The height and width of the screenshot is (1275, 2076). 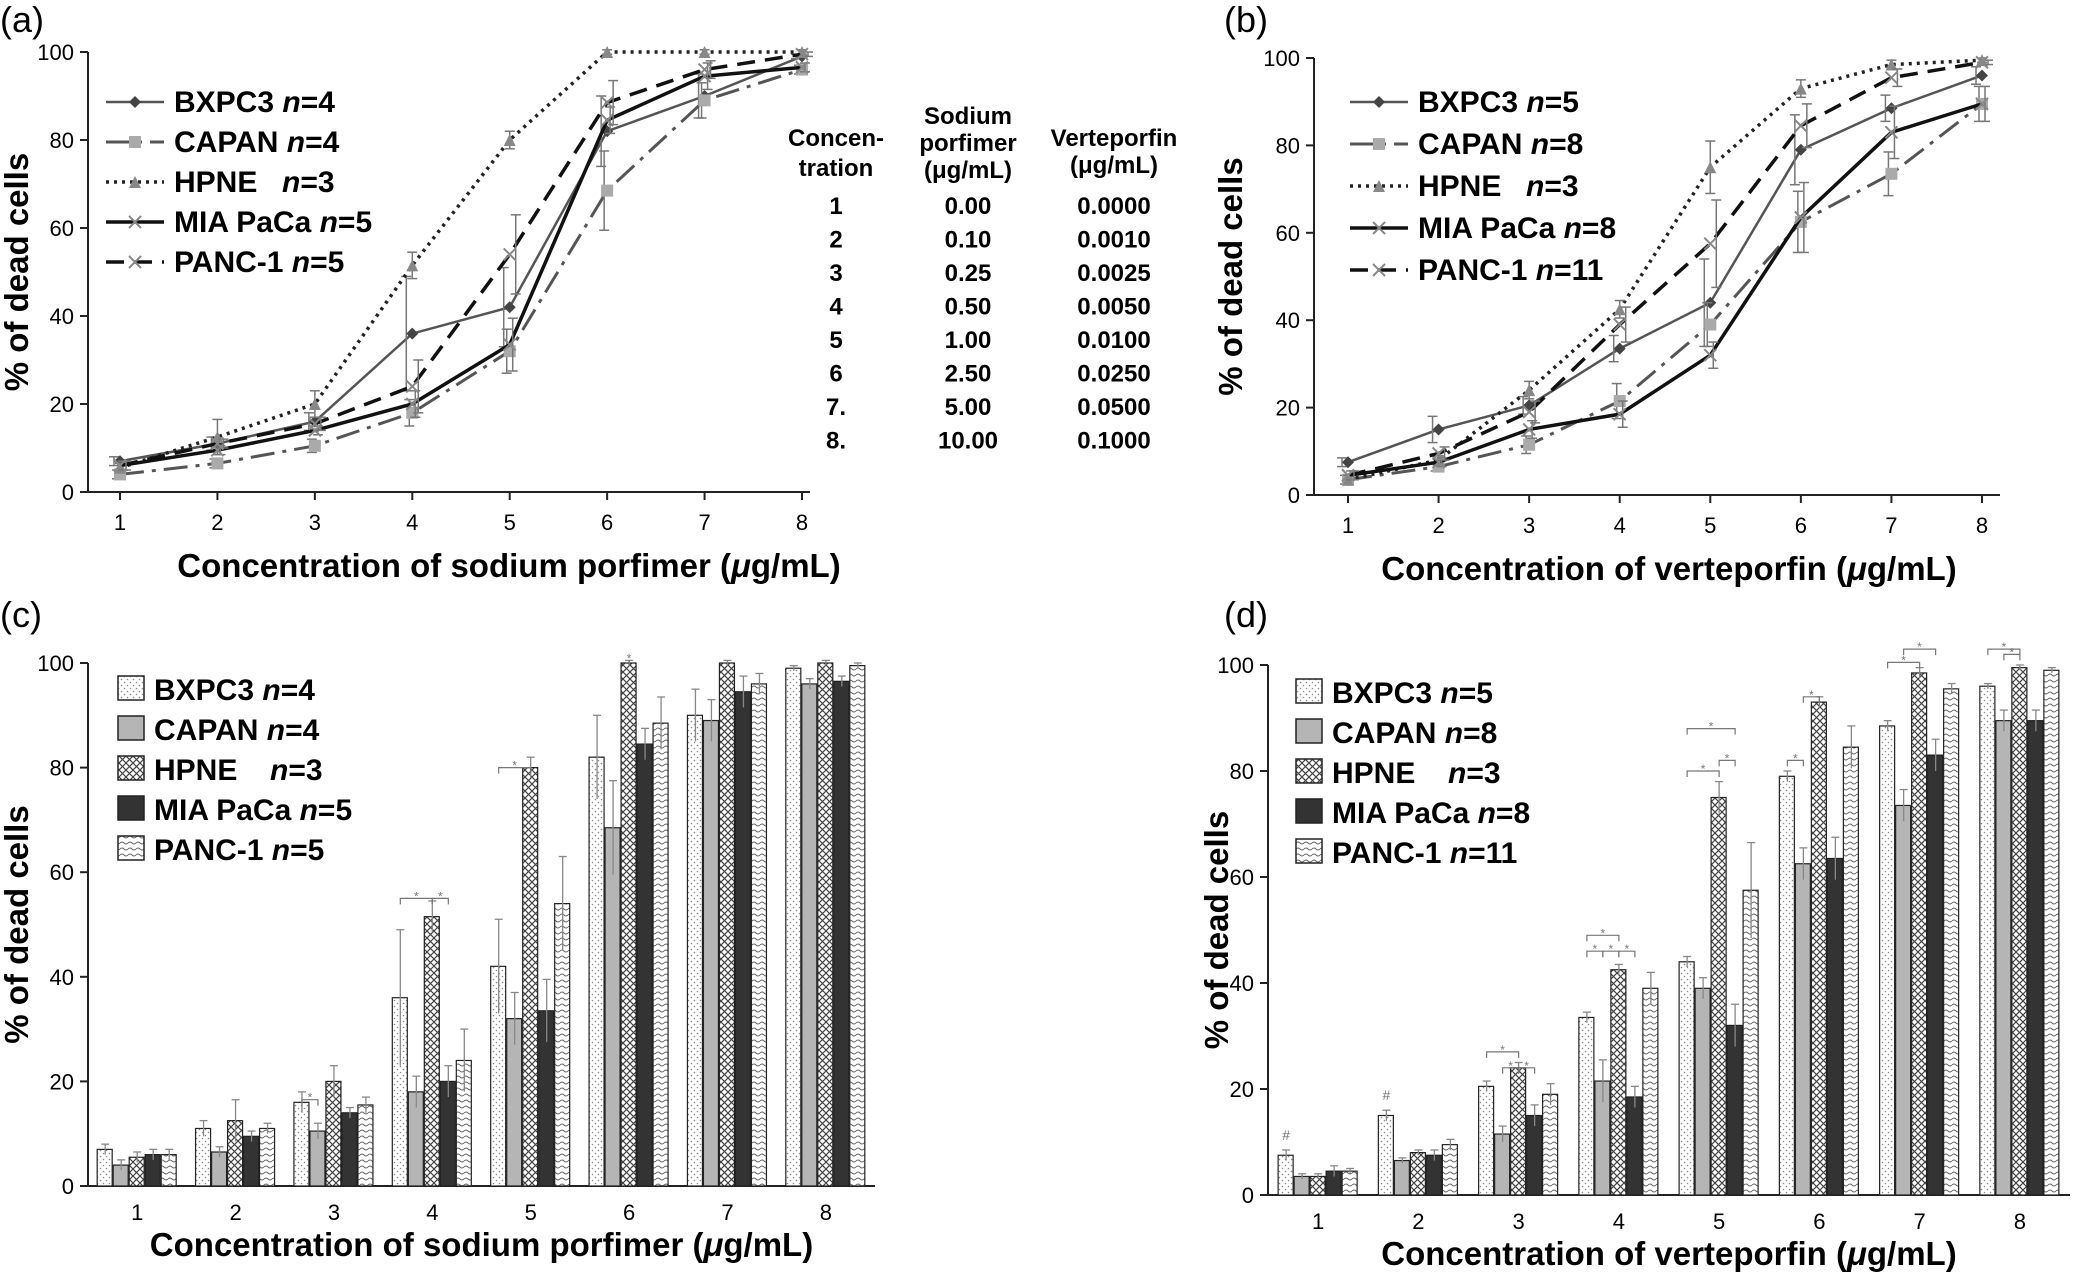 What do you see at coordinates (1510, 270) in the screenshot?
I see `legend-label: PANC-1 n=11` at bounding box center [1510, 270].